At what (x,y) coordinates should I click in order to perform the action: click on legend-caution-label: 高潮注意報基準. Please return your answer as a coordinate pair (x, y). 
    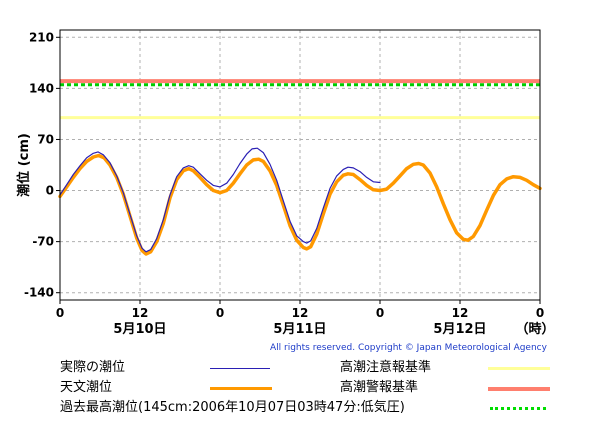
    Looking at the image, I should click on (386, 367).